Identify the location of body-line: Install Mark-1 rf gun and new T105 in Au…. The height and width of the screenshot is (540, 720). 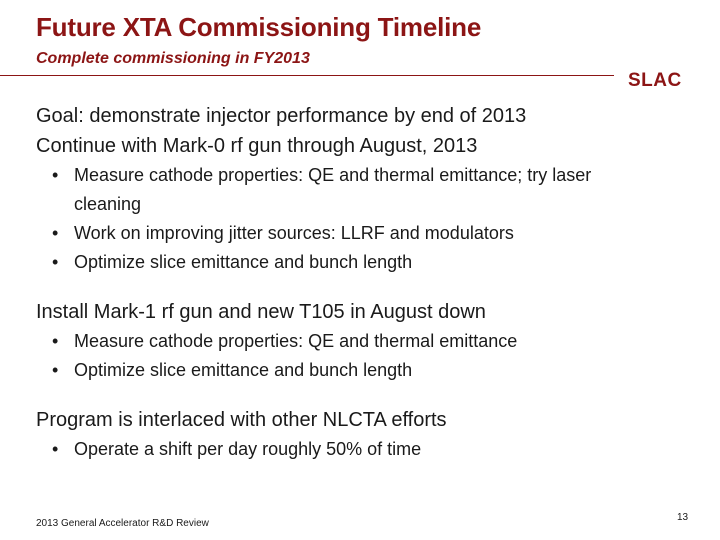
(261, 312).